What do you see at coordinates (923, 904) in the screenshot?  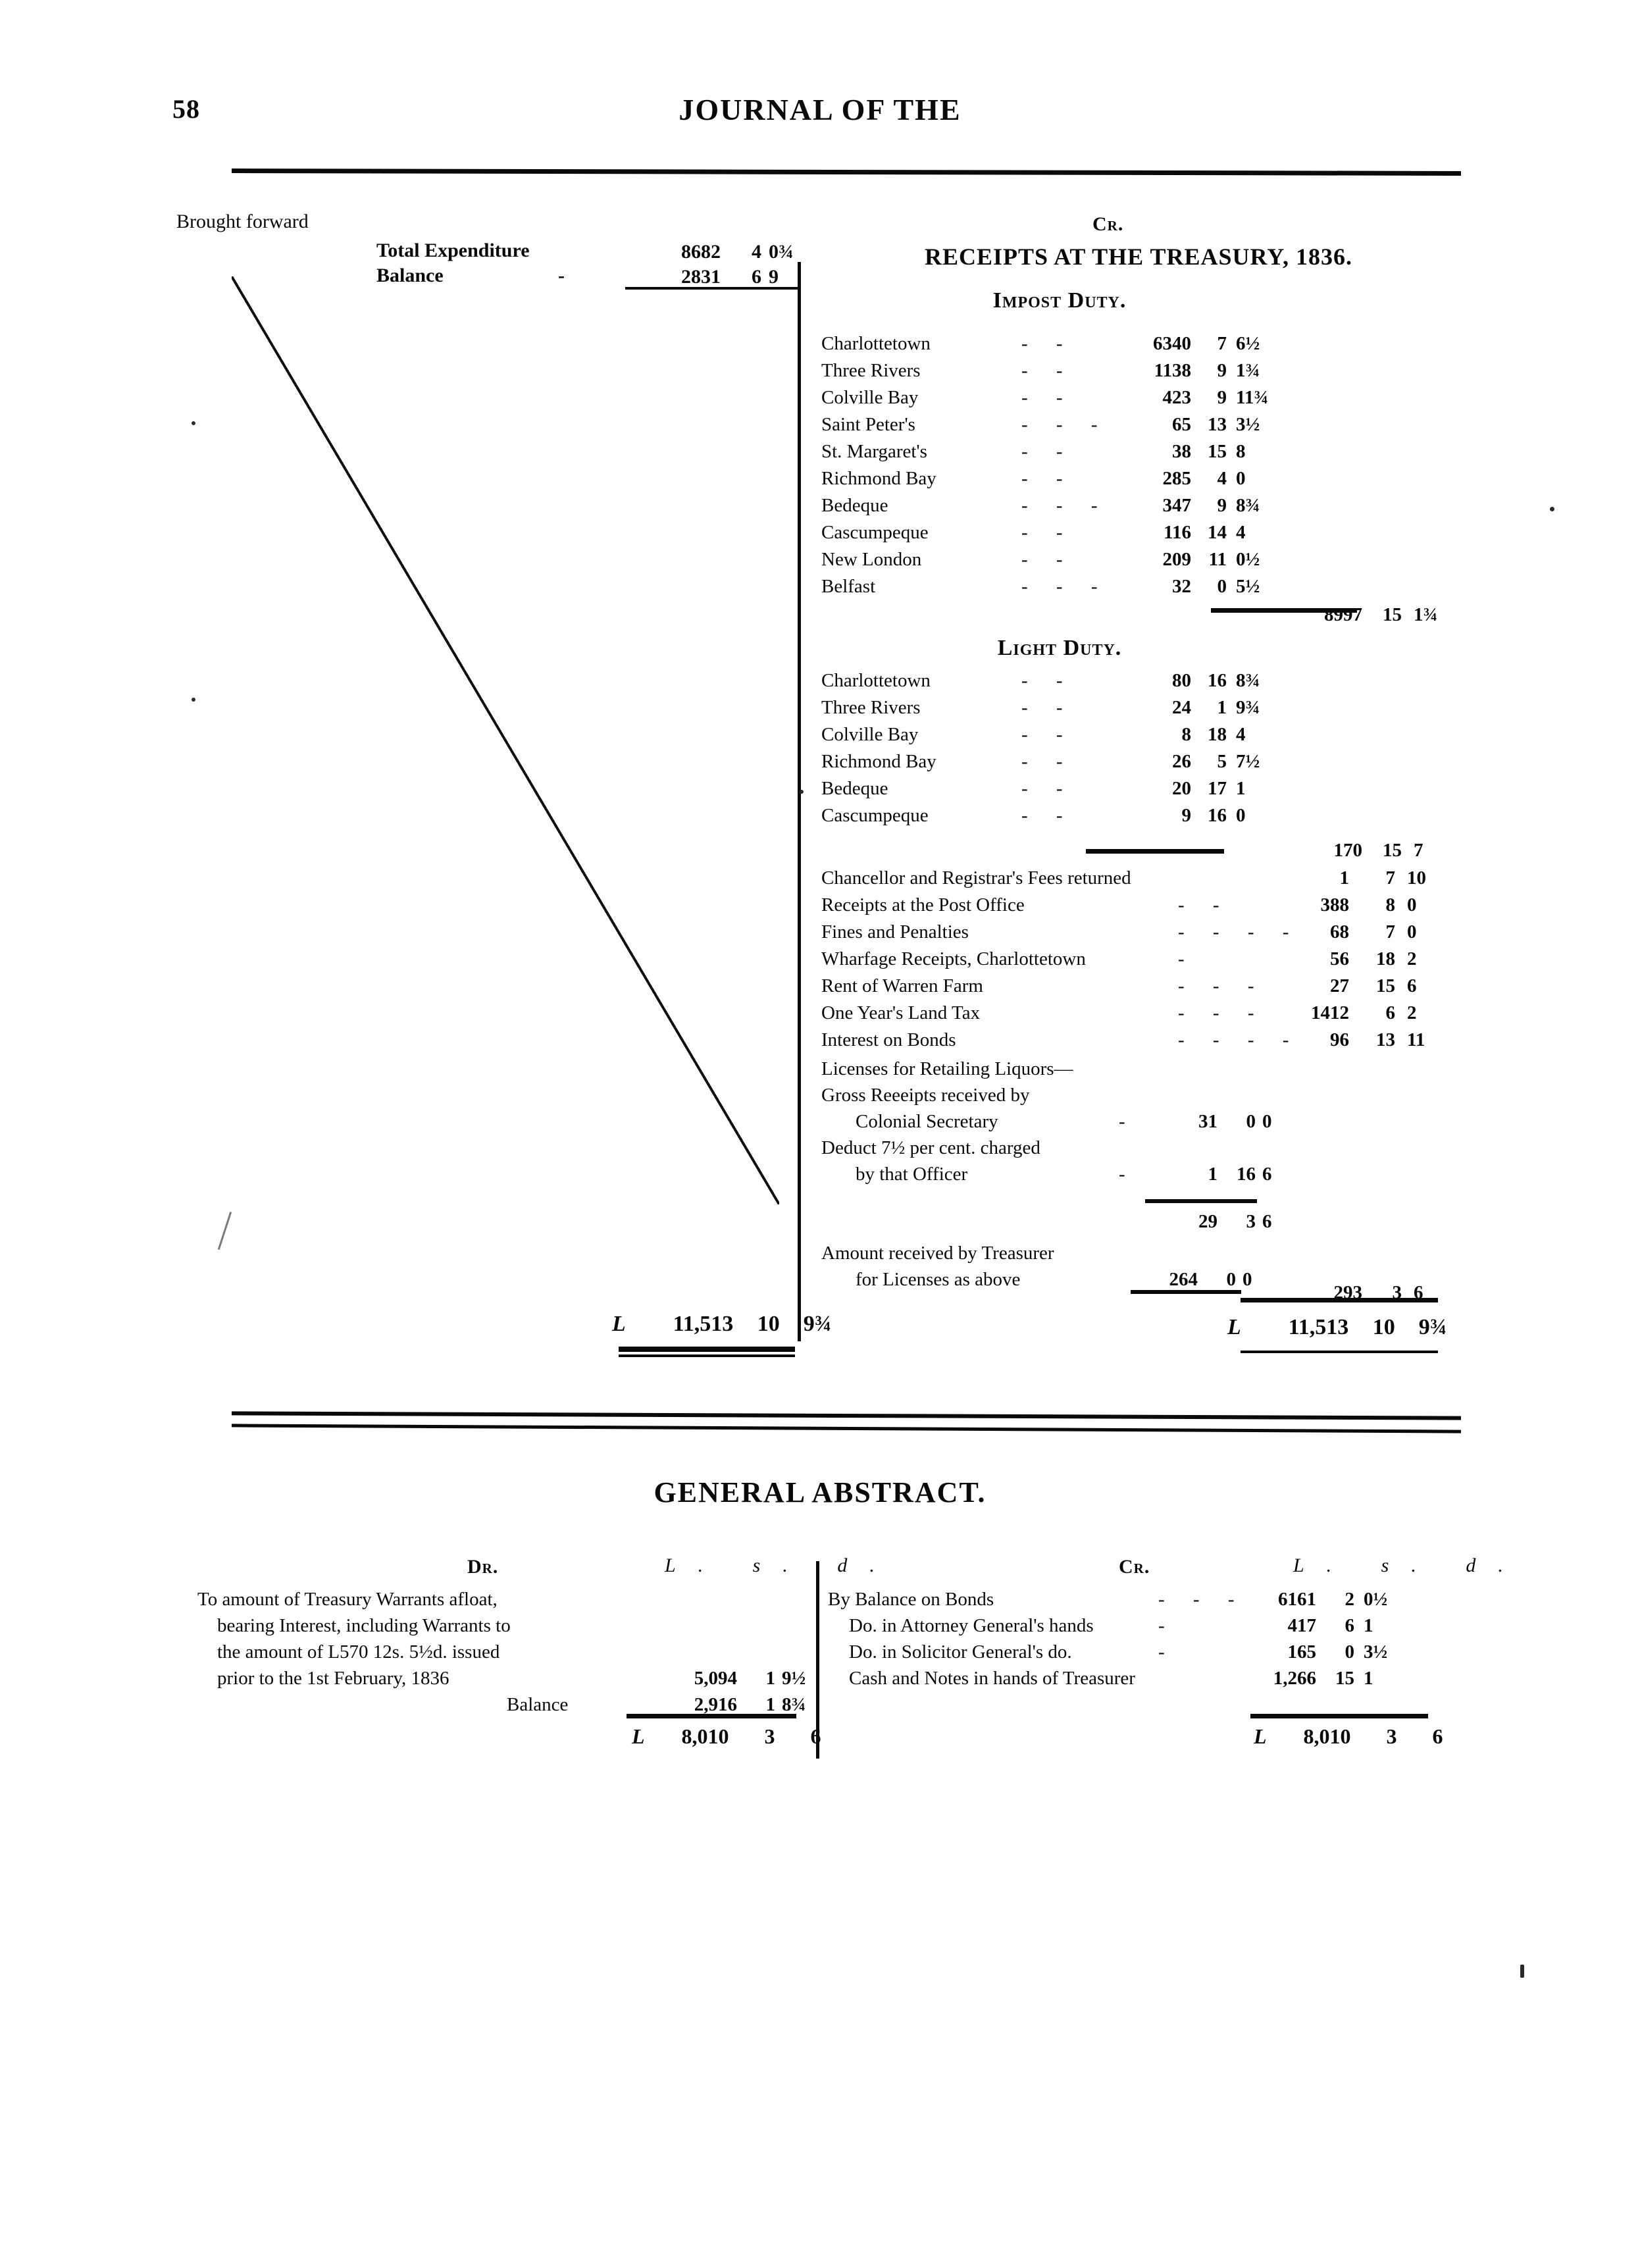 I see `misc-row-name: Receipts at the Post Office` at bounding box center [923, 904].